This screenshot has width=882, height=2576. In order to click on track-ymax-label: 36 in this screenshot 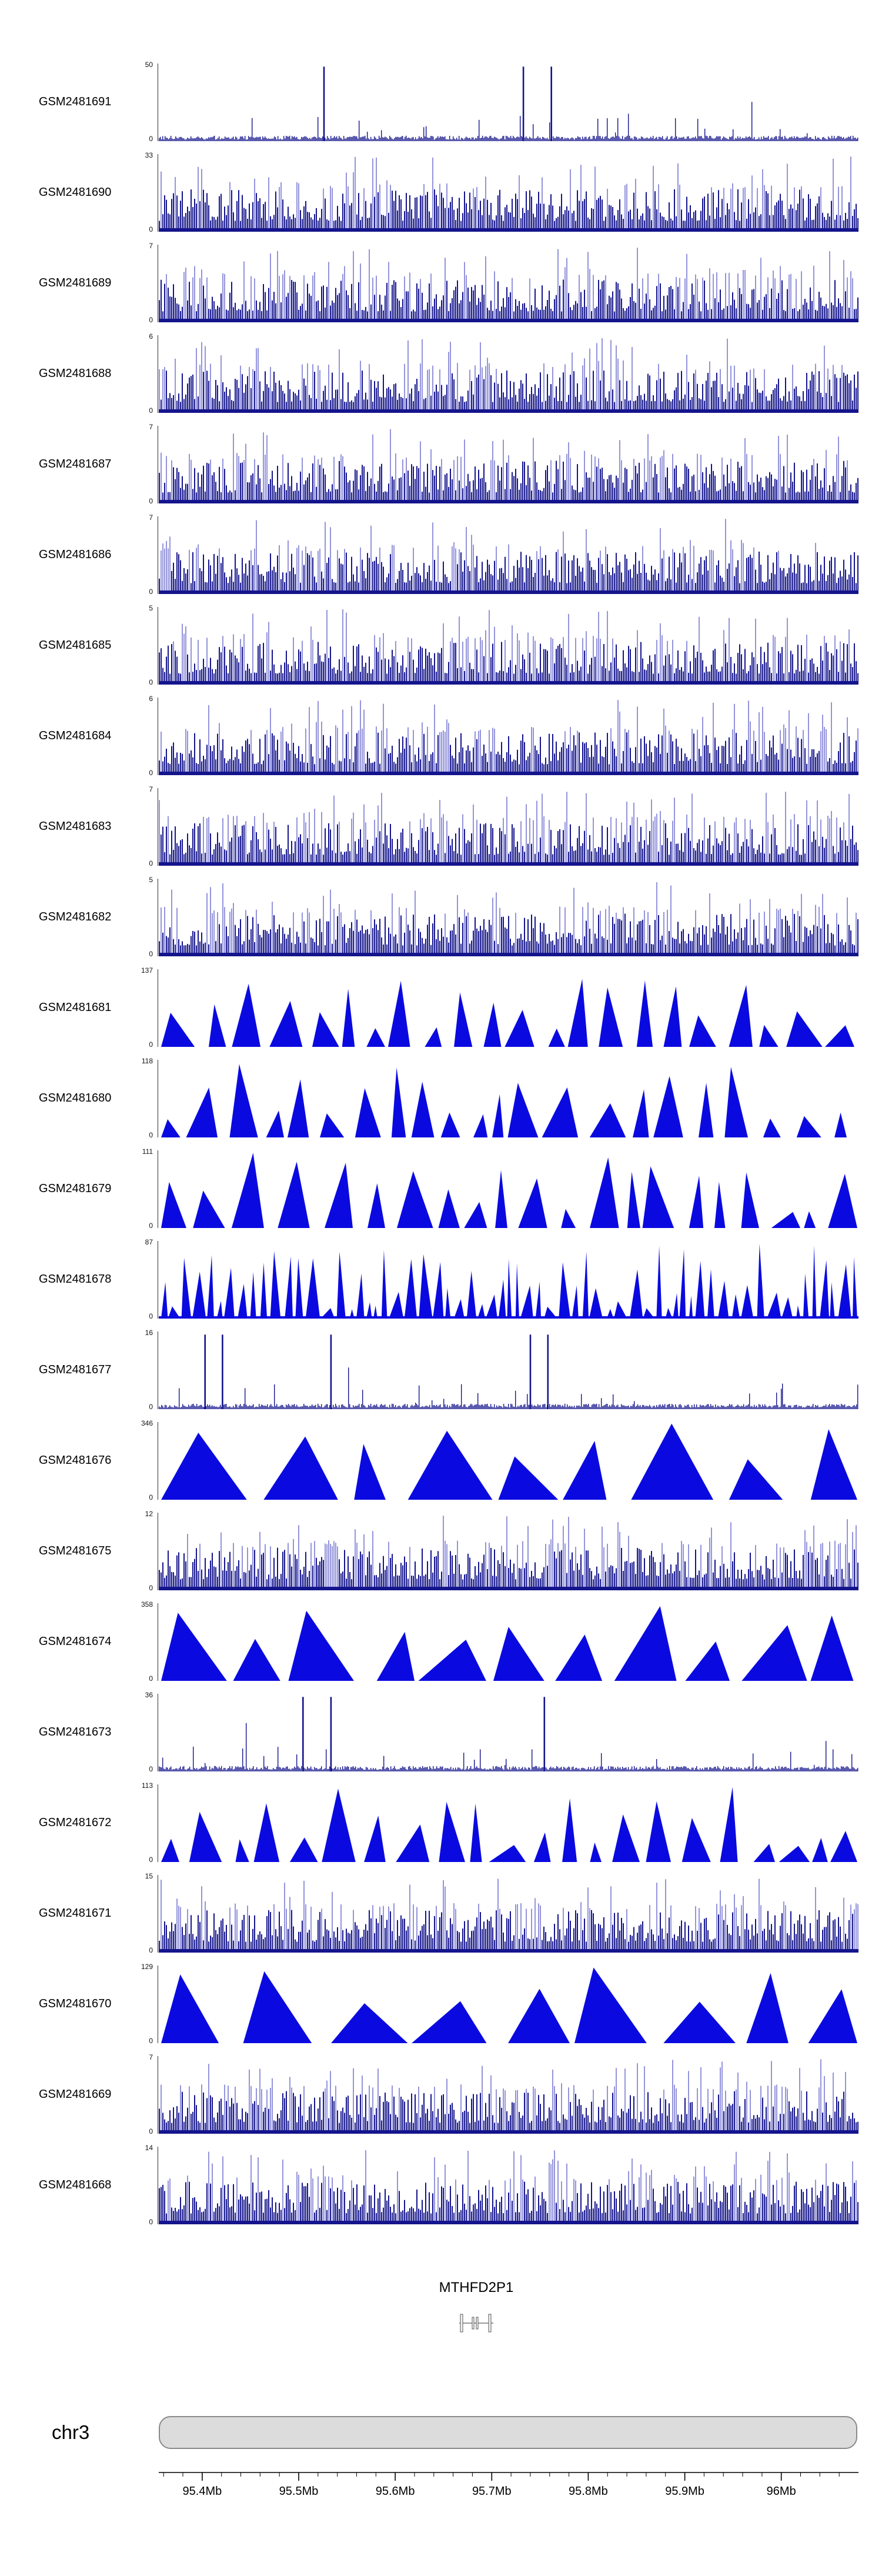, I will do `click(149, 1695)`.